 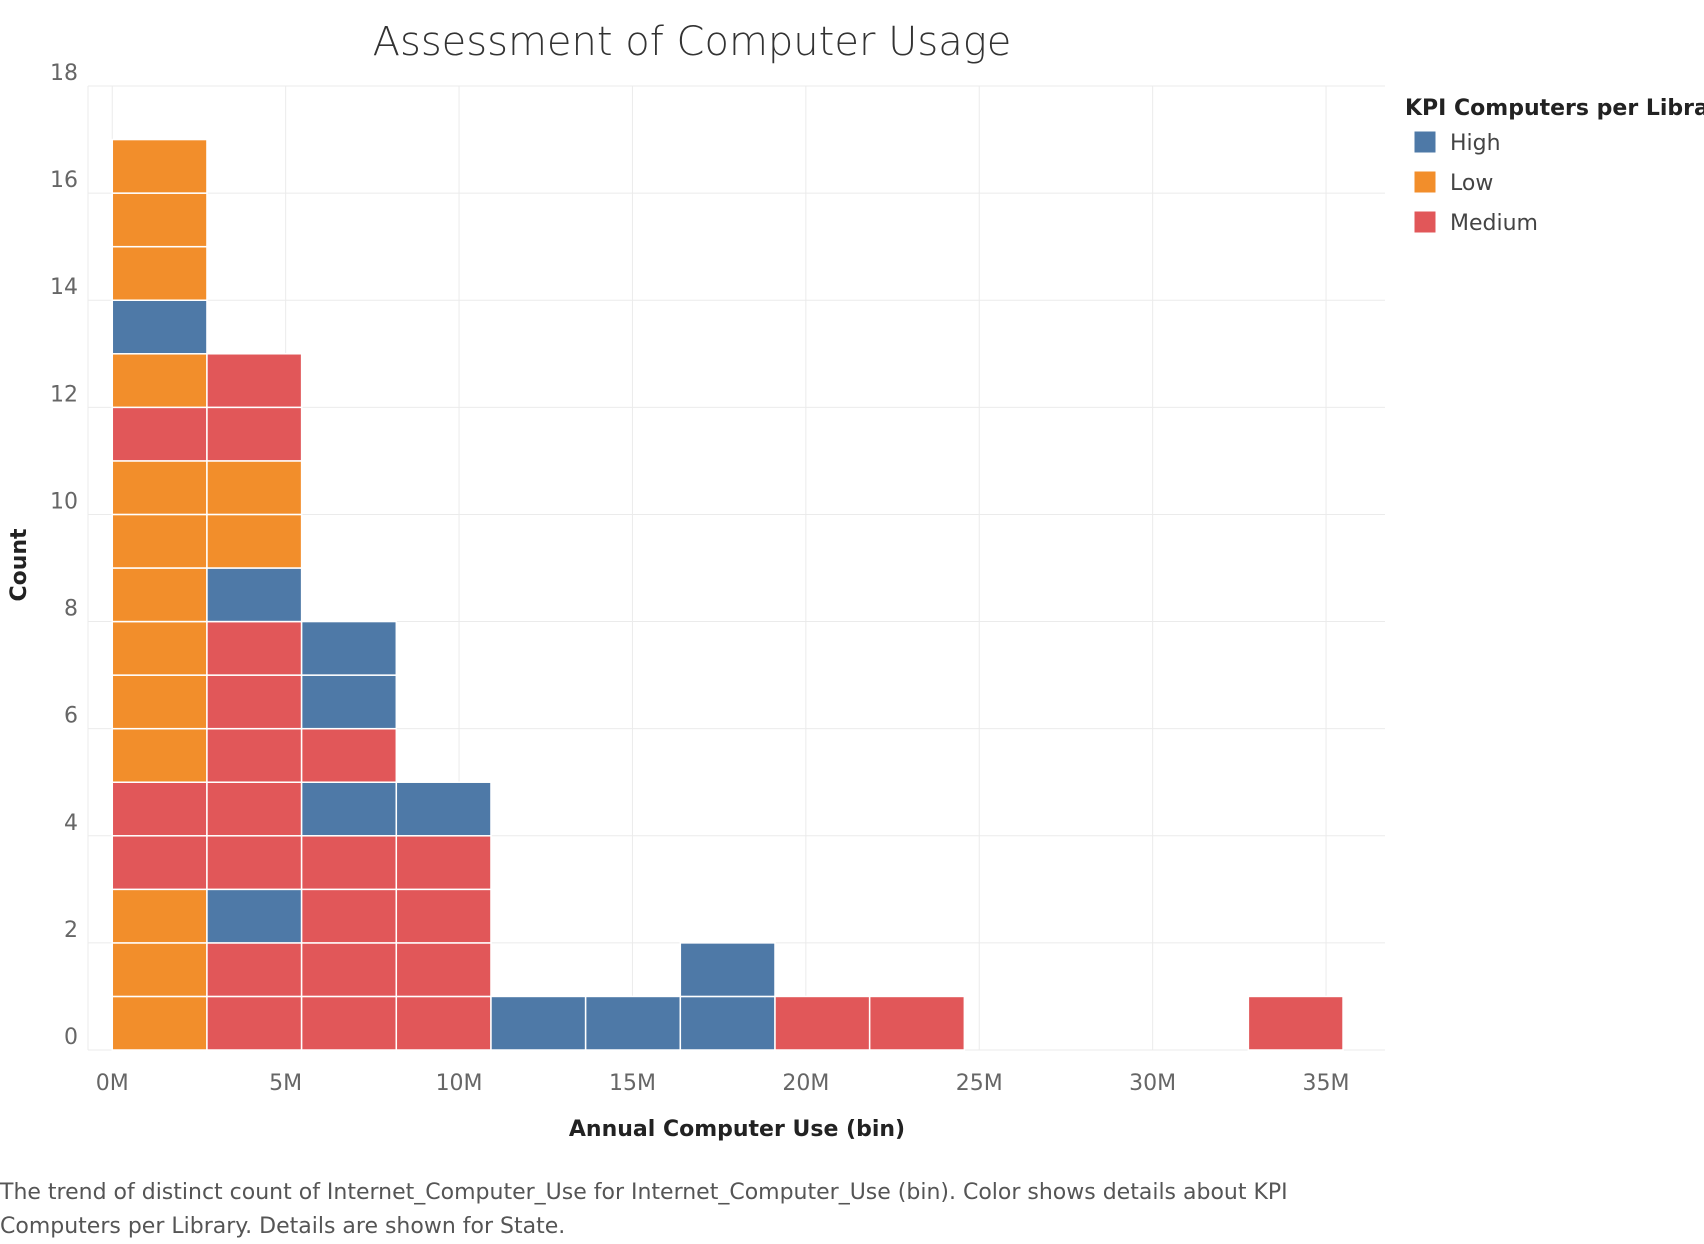 What do you see at coordinates (1471, 183) in the screenshot?
I see `legend-label-low: Low` at bounding box center [1471, 183].